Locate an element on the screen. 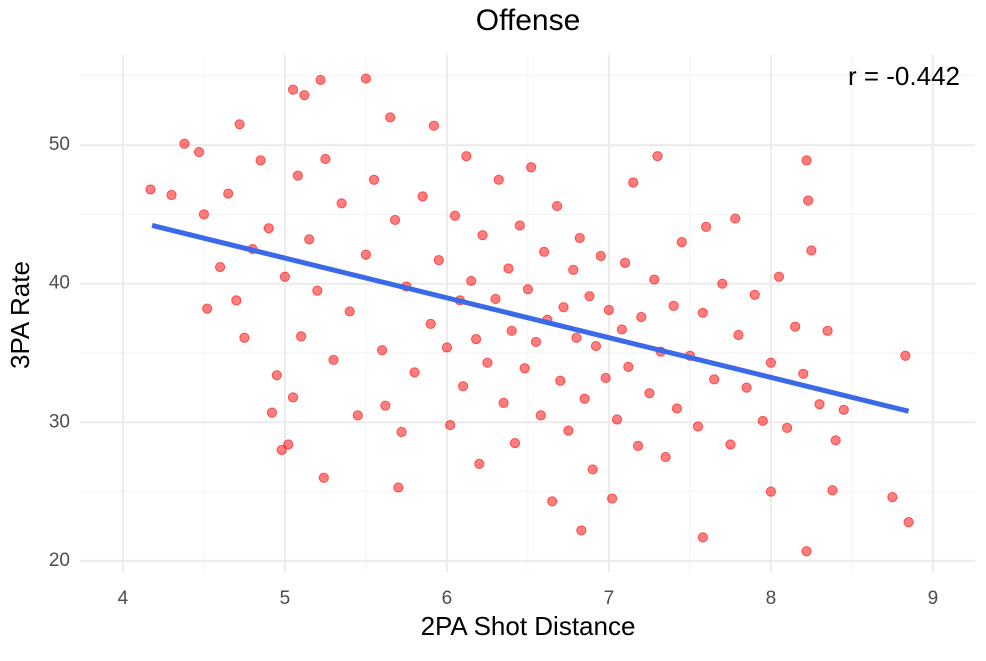 Image resolution: width=986 pixels, height=661 pixels. x-axis-label: 2PA Shot Distance is located at coordinates (528, 626).